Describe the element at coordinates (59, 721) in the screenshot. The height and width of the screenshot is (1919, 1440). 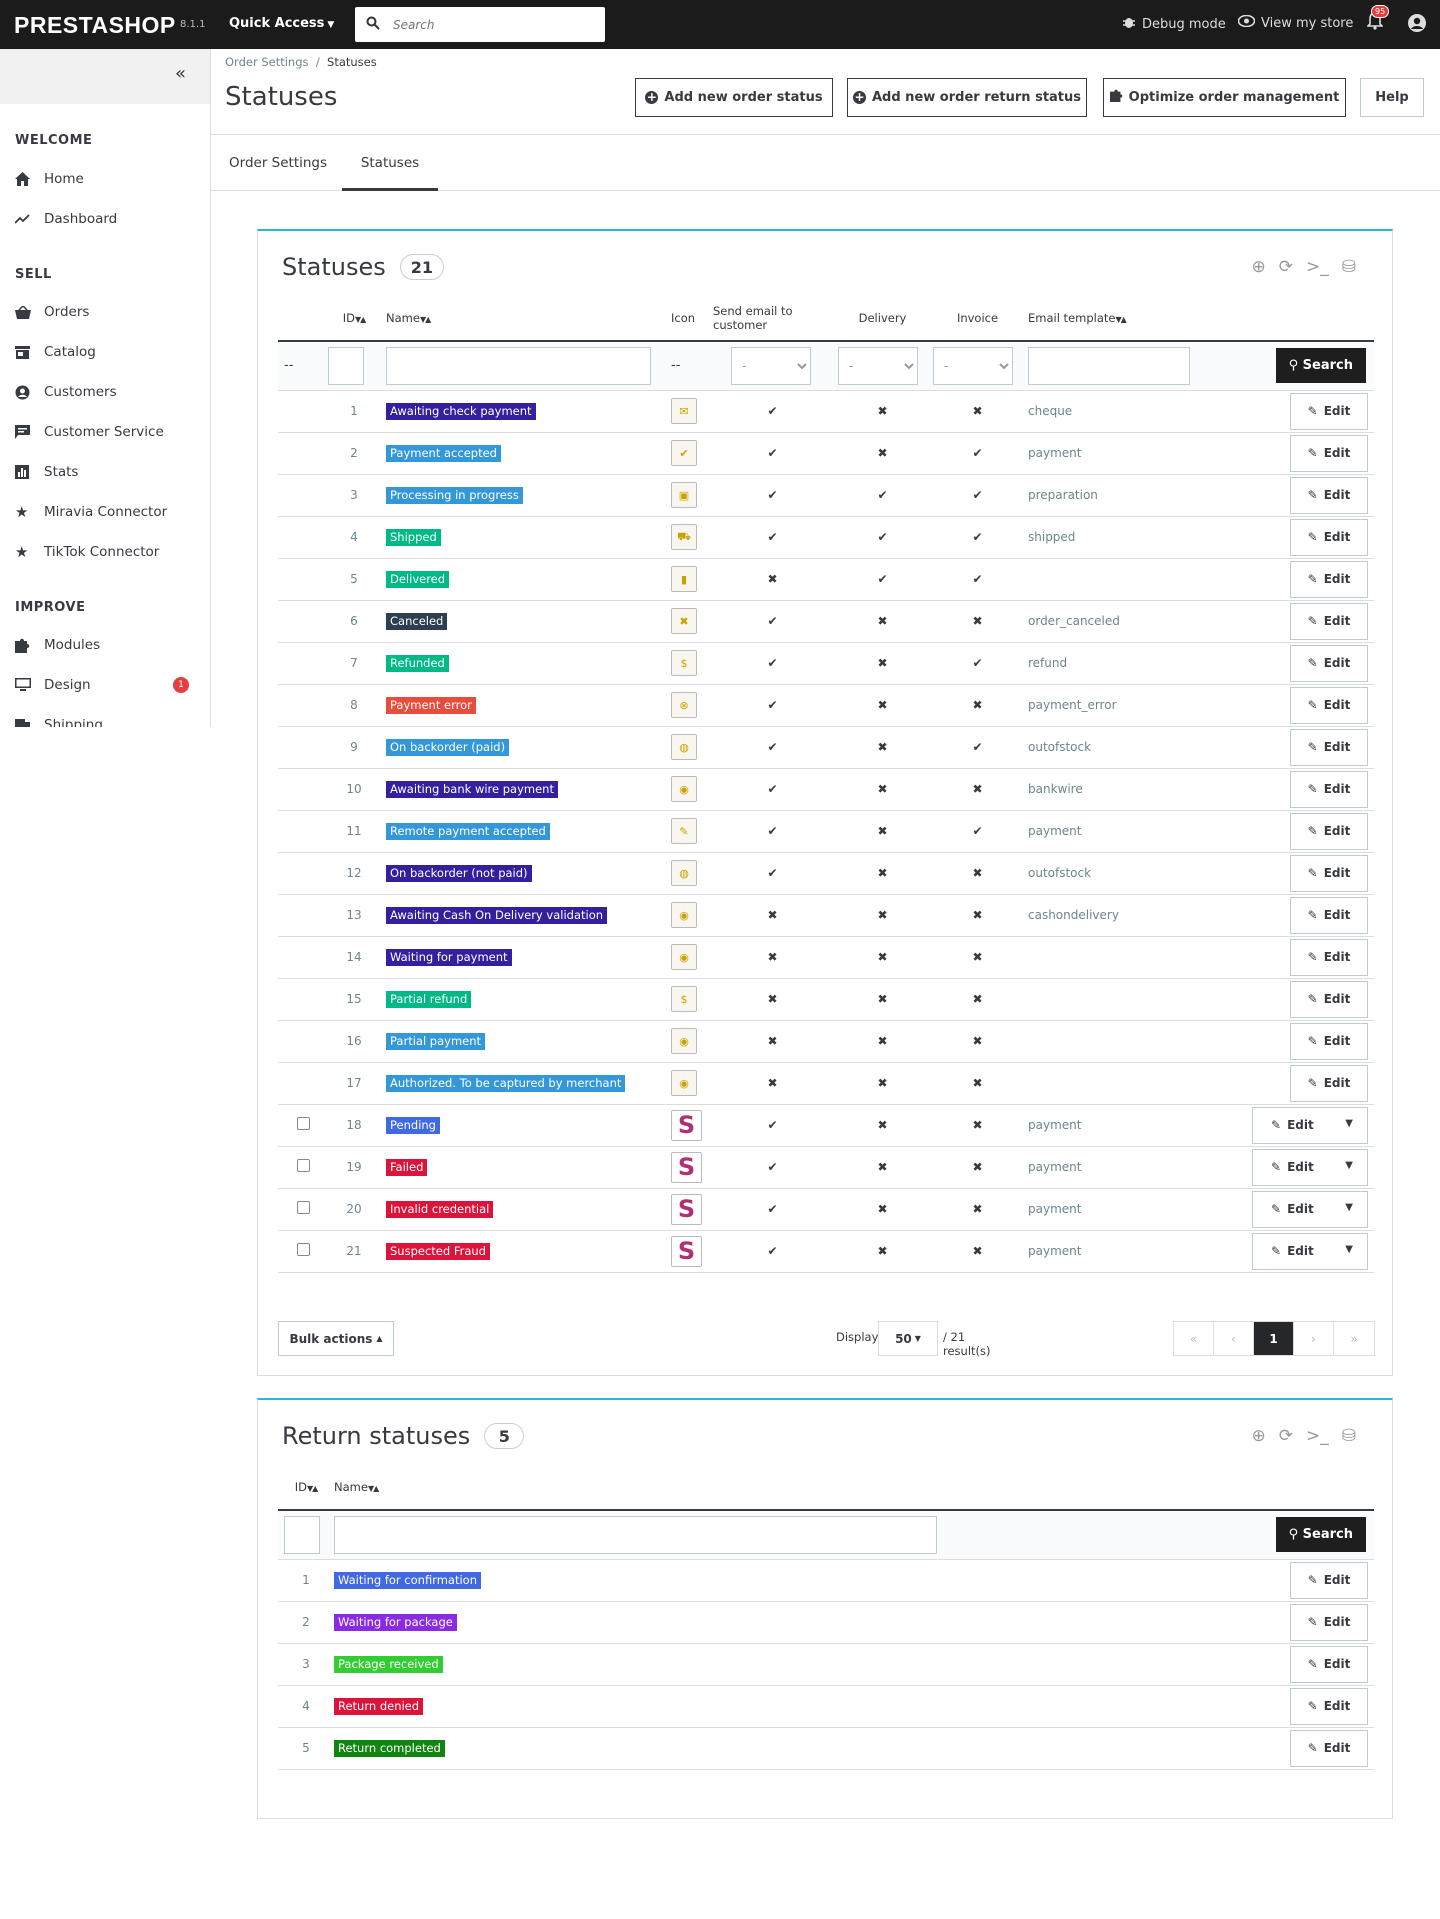
I see `sidebar-item-shipping: Shipping` at that location.